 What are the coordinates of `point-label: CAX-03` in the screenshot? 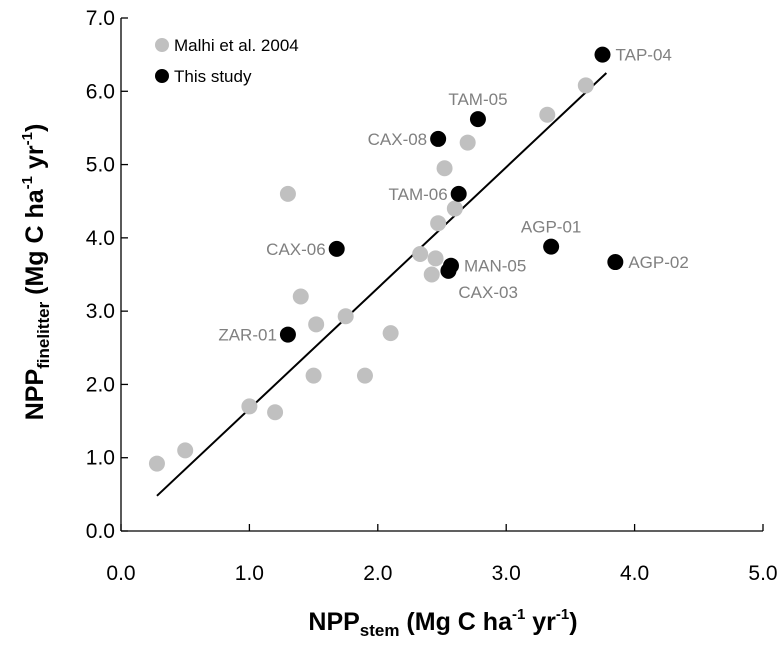 It's located at (488, 292).